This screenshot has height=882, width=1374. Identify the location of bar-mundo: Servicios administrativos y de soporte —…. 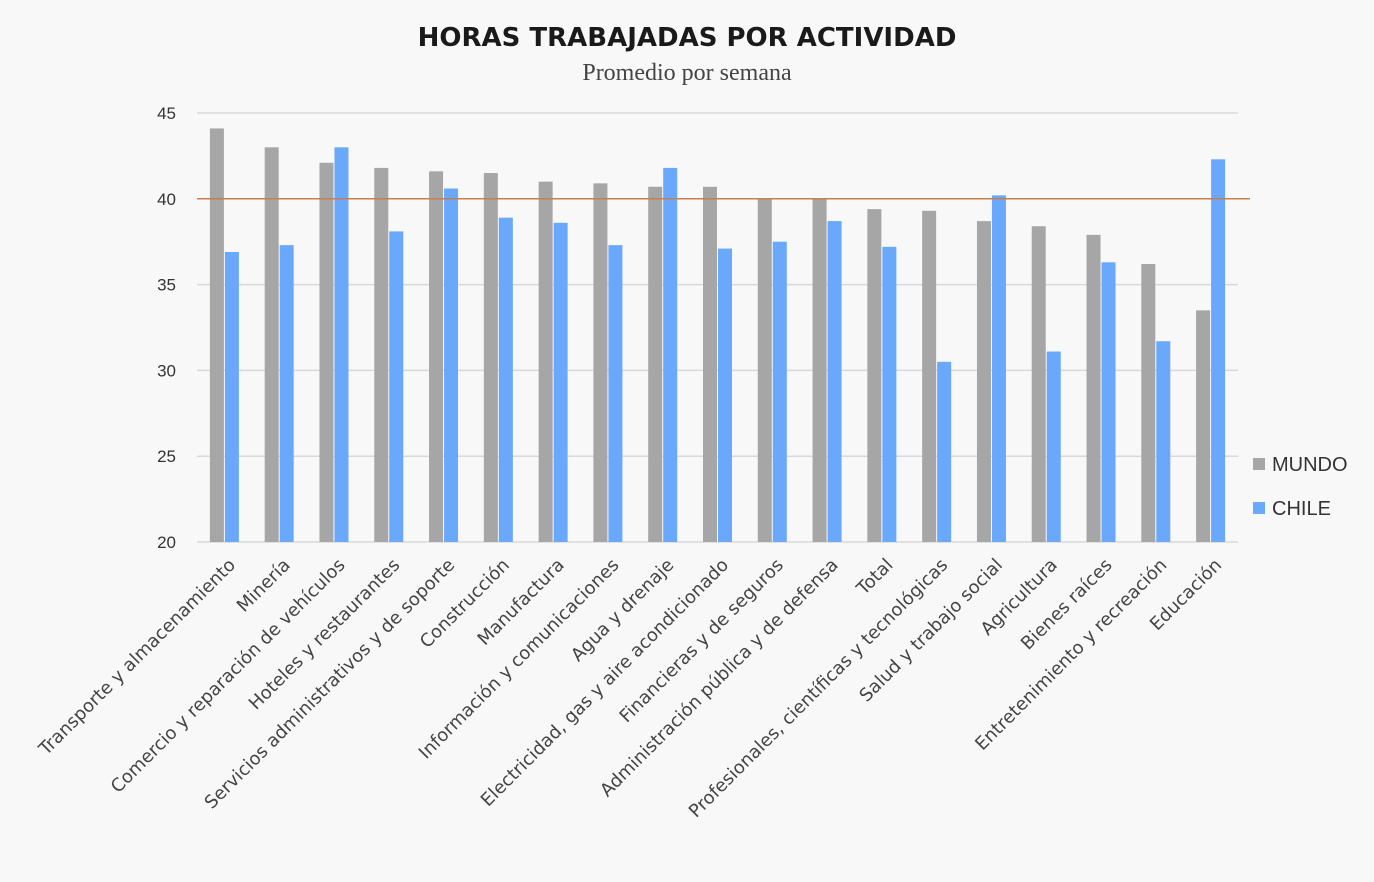
(436, 356).